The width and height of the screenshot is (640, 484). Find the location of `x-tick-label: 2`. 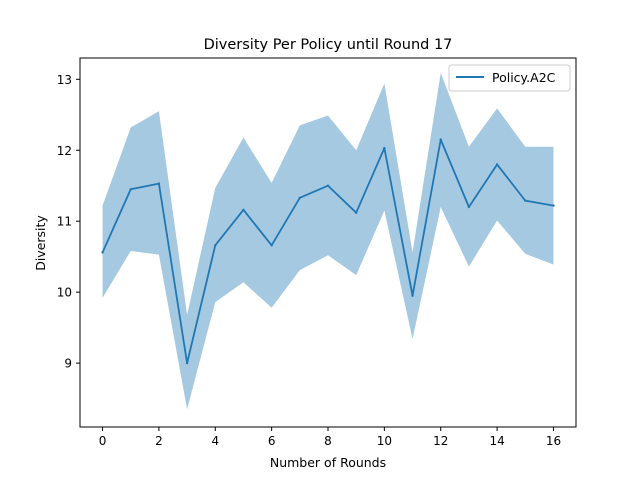

x-tick-label: 2 is located at coordinates (159, 441).